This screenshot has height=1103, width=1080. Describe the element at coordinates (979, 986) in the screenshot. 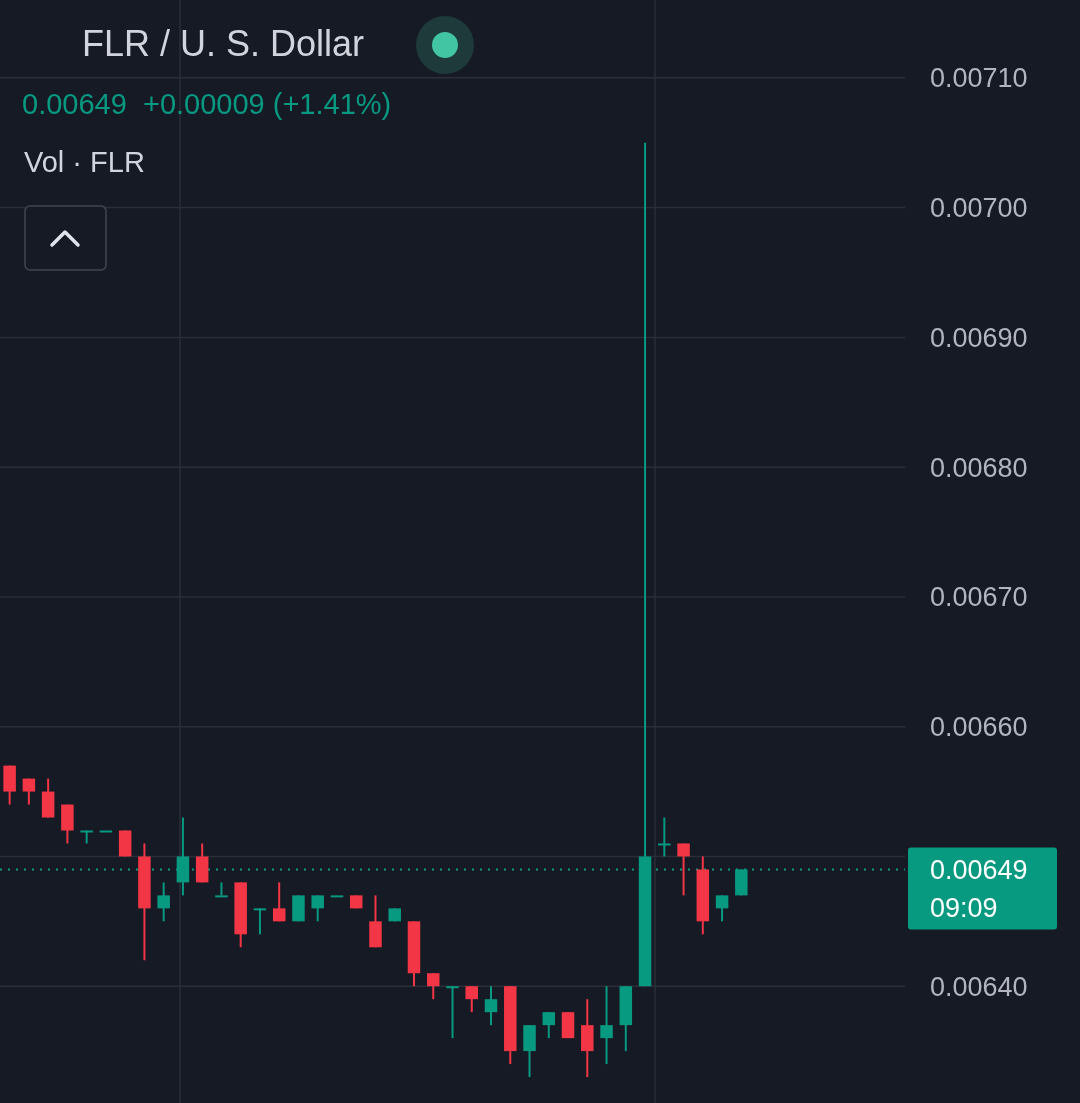

I see `y-tick-label: 0.00640` at that location.